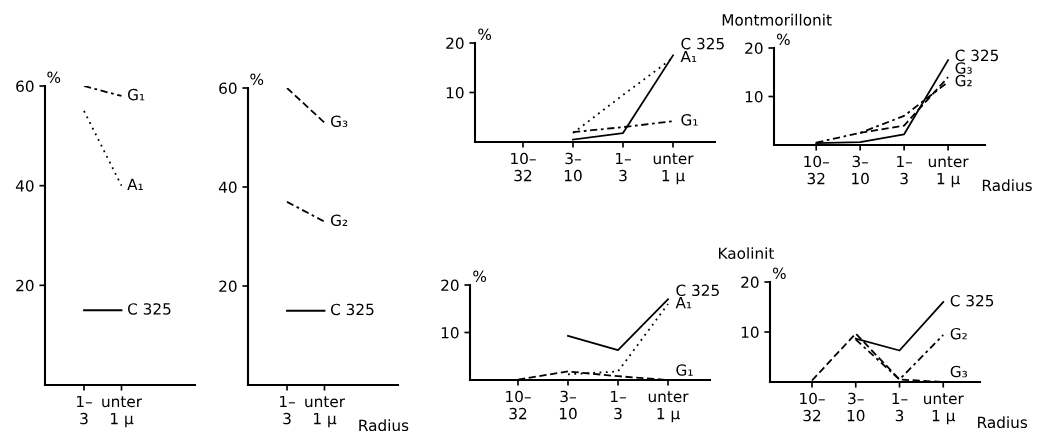  Describe the element at coordinates (746, 253) in the screenshot. I see `chart-title: Kaolinit` at that location.